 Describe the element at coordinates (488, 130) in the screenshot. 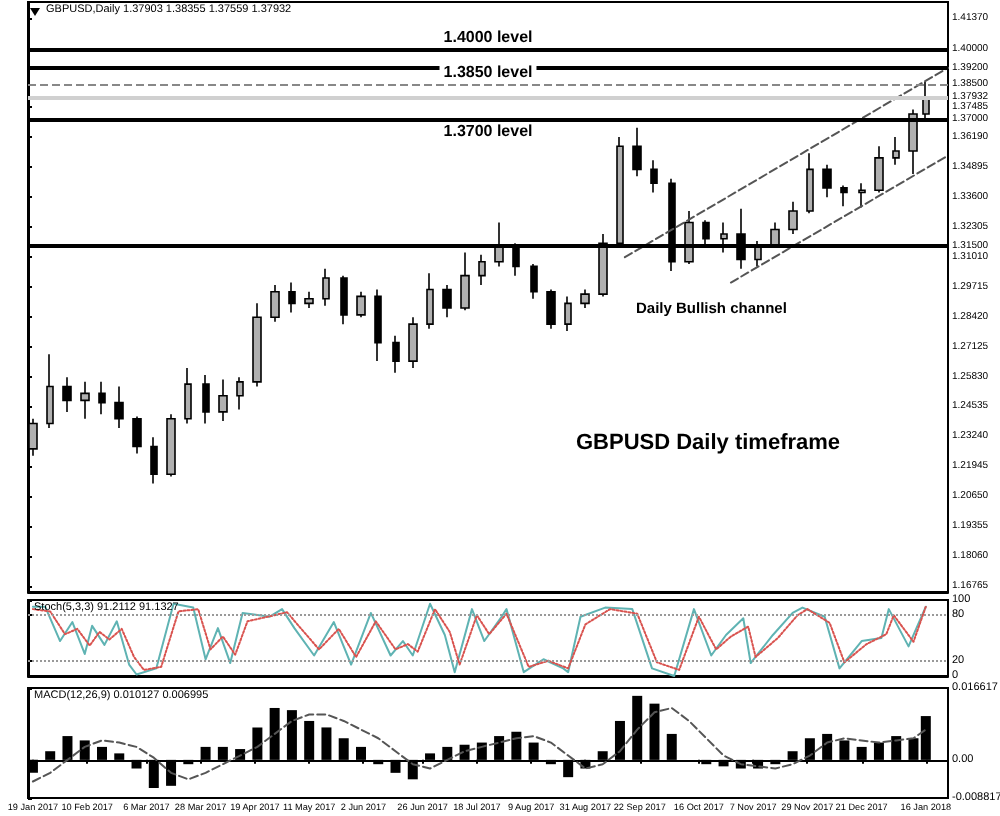

I see `ref-line-label: 1.3700 level` at that location.